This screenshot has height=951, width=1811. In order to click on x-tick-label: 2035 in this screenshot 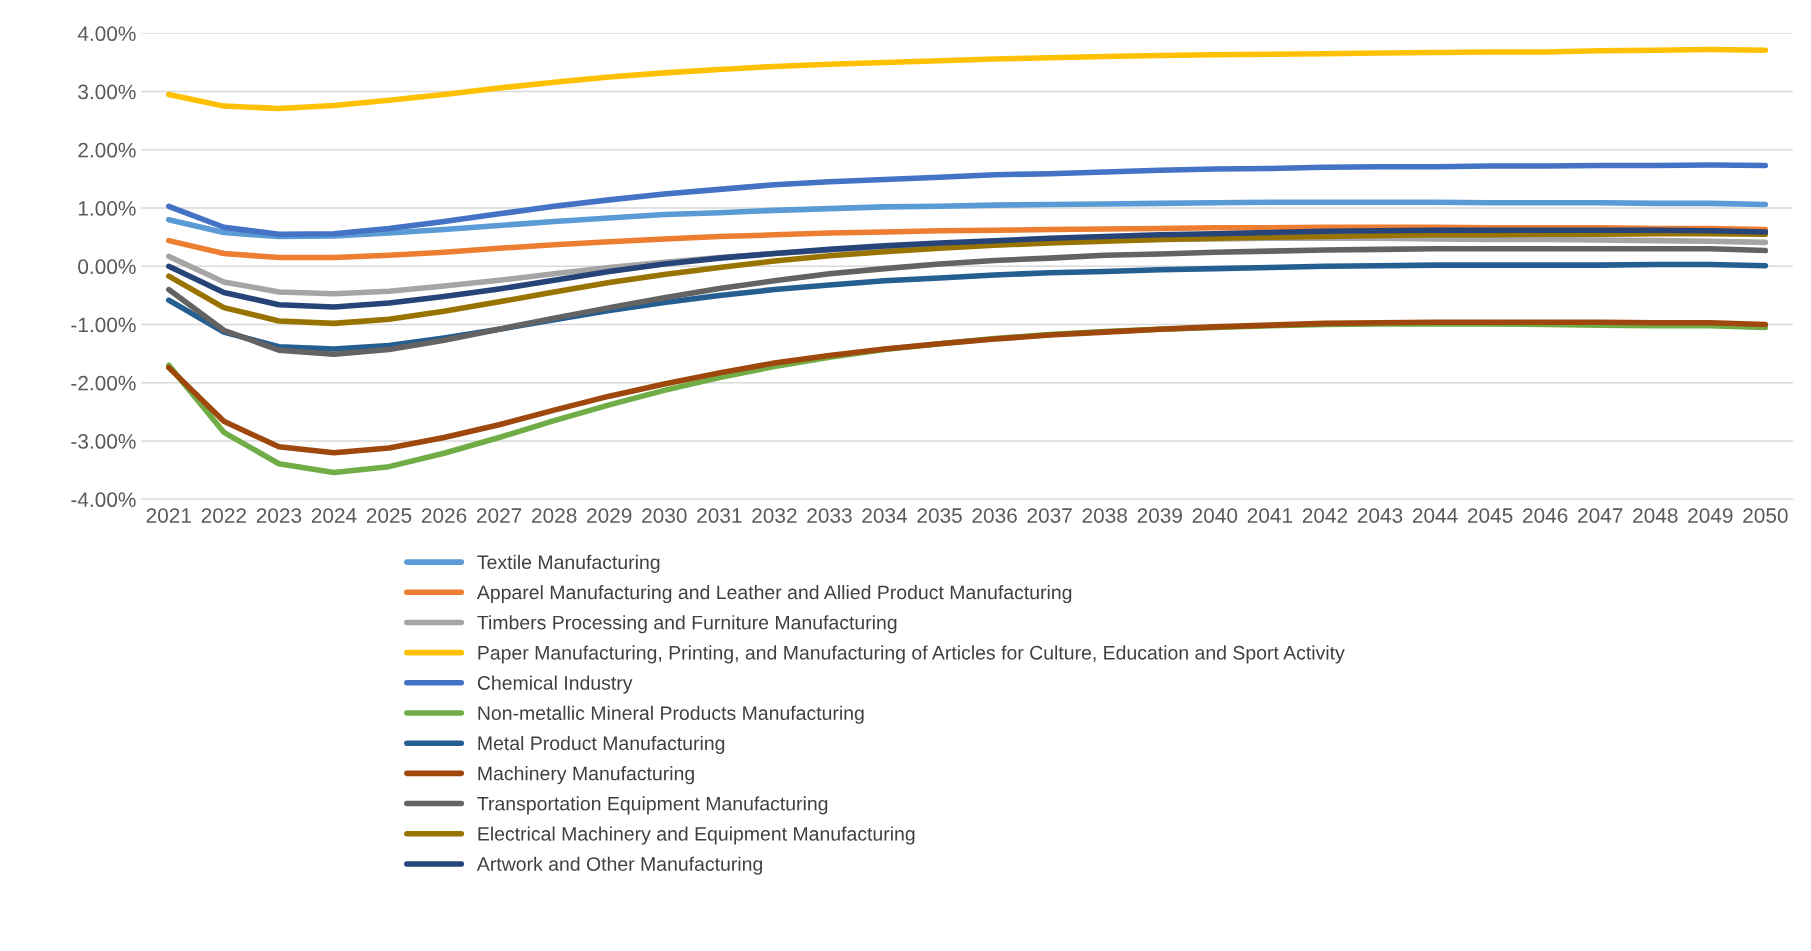, I will do `click(939, 515)`.